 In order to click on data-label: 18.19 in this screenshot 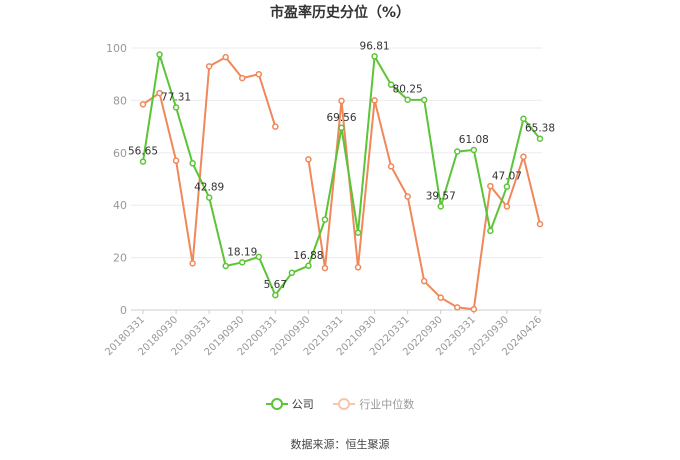, I will do `click(242, 252)`.